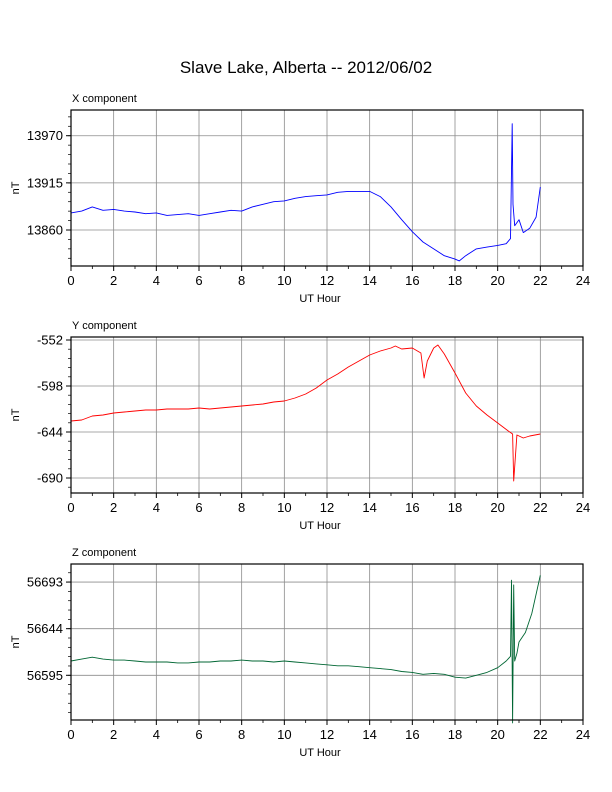 Image resolution: width=612 pixels, height=792 pixels. What do you see at coordinates (45, 628) in the screenshot?
I see `y-tick-label: 56644` at bounding box center [45, 628].